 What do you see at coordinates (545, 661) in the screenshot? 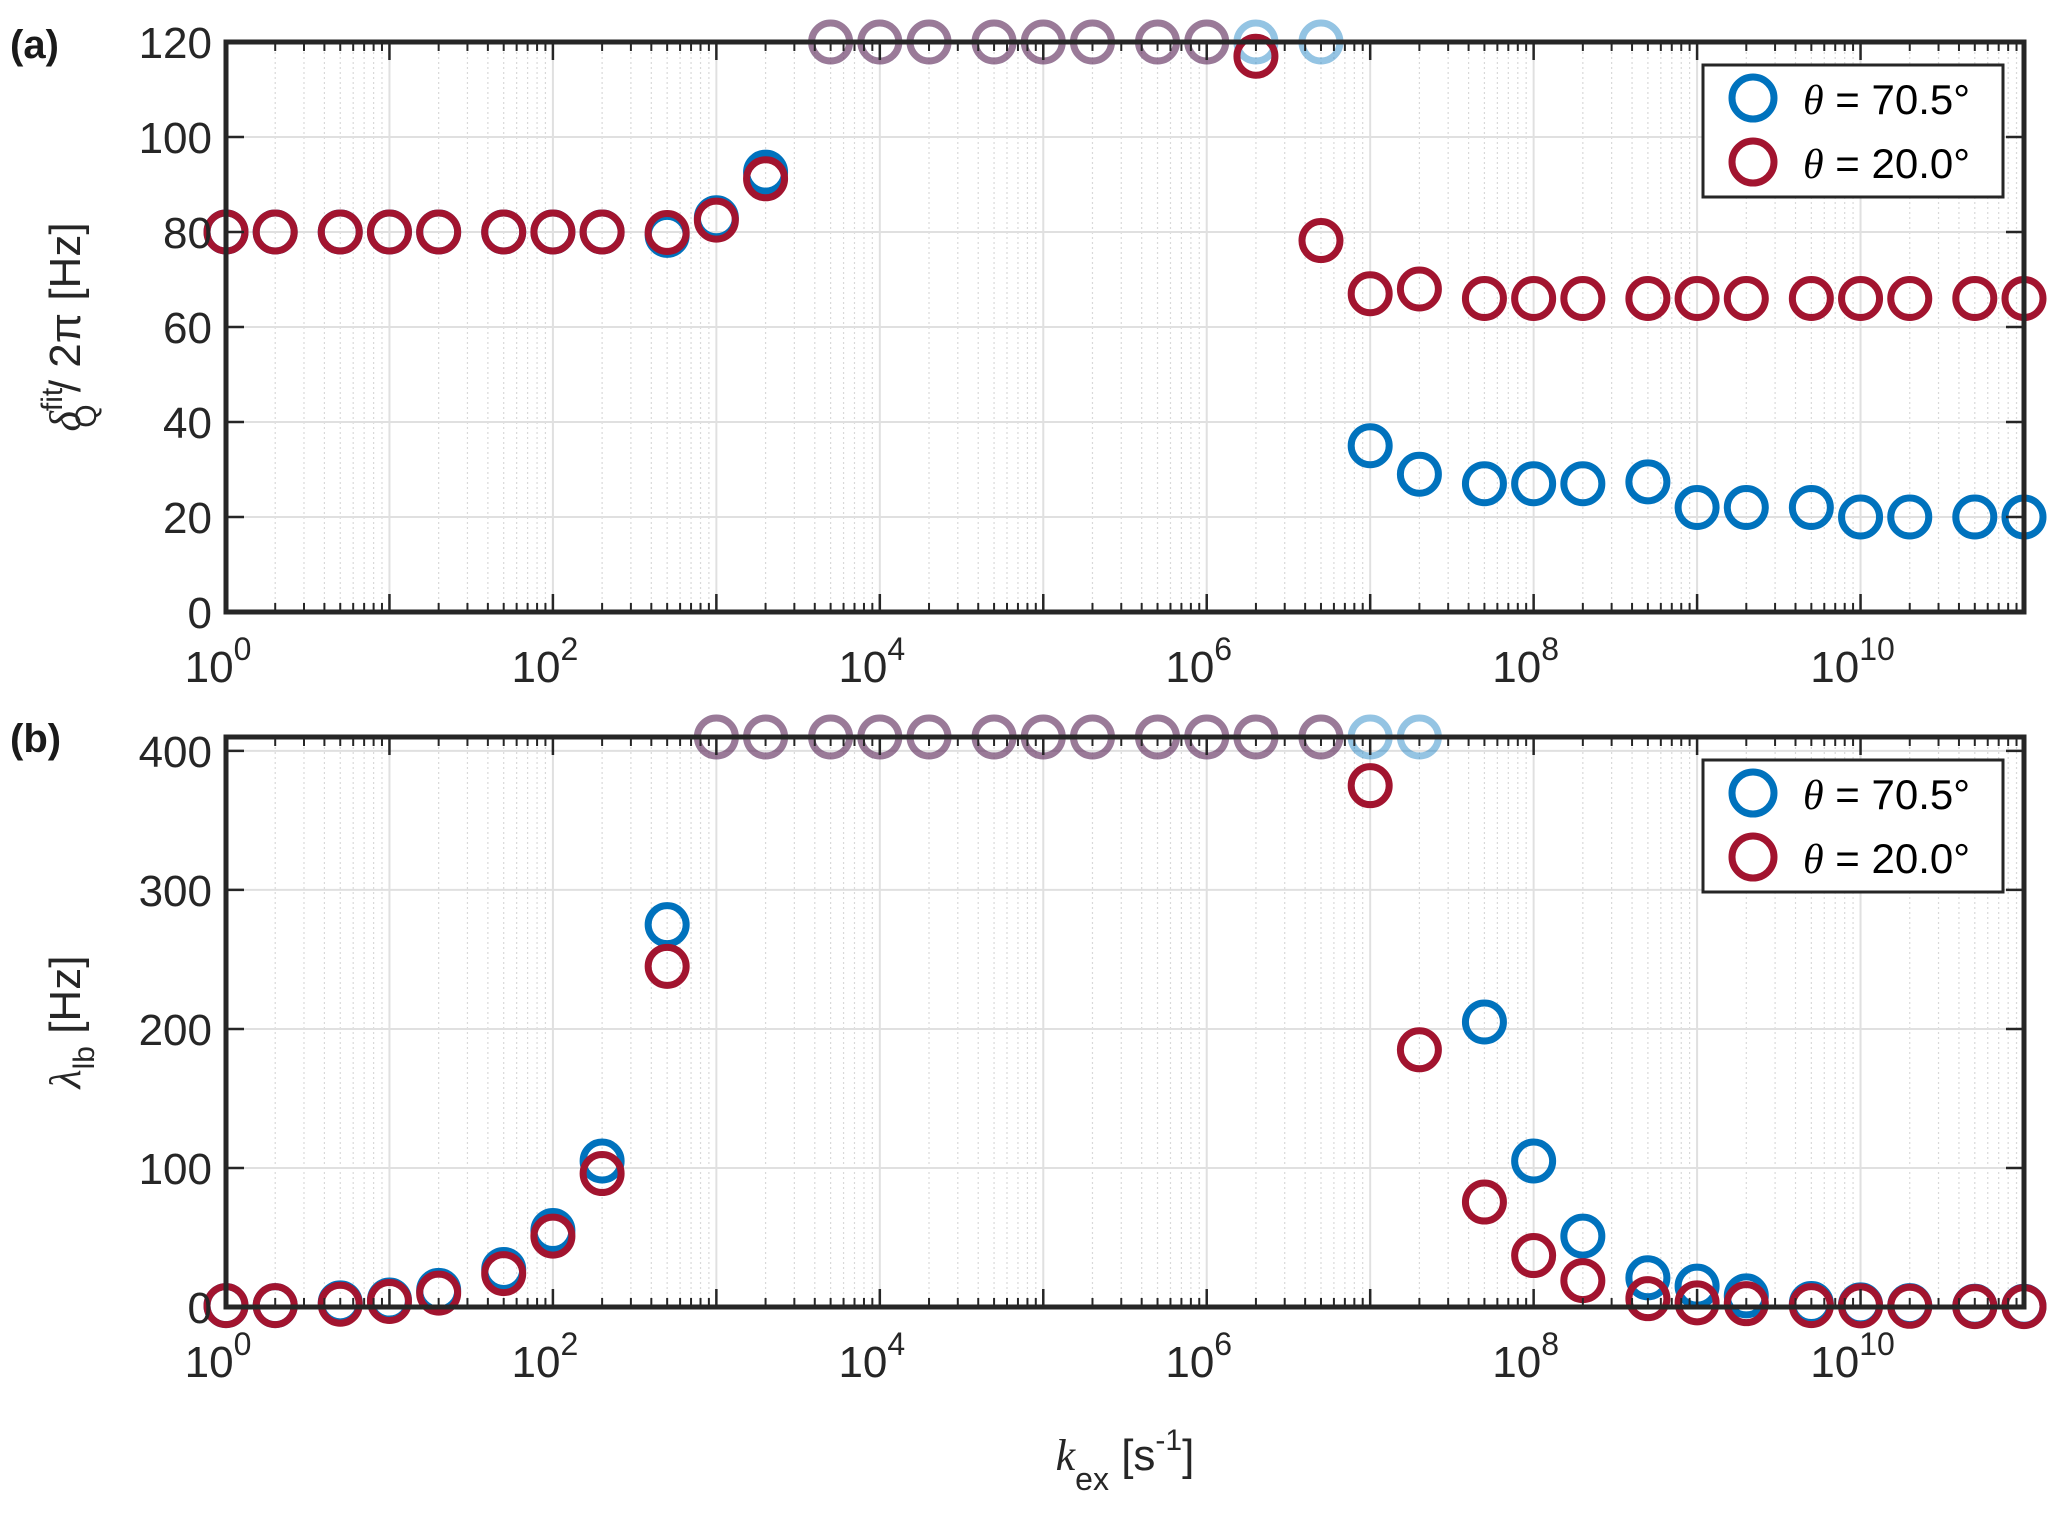
I see `x-tick-label: 10²` at bounding box center [545, 661].